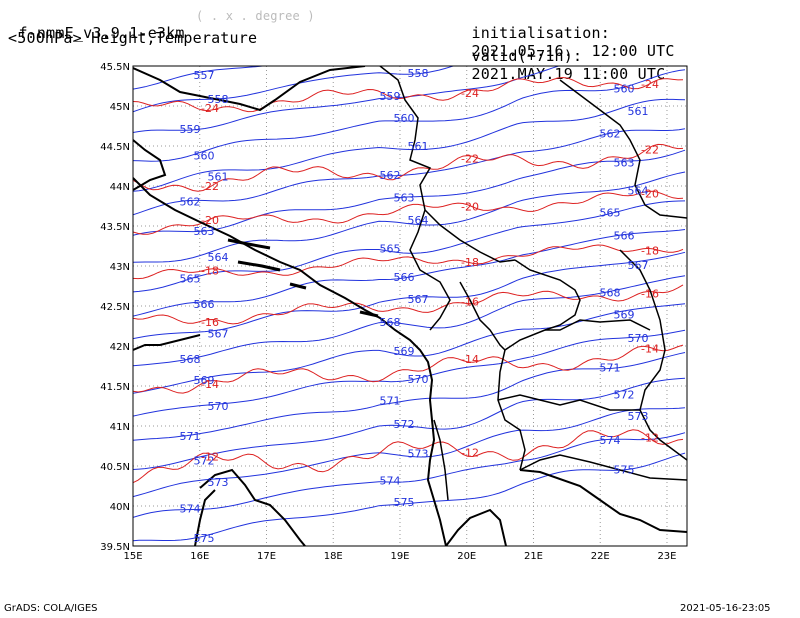  What do you see at coordinates (115, 147) in the screenshot?
I see `lat-label-44.5N: 44.5N` at bounding box center [115, 147].